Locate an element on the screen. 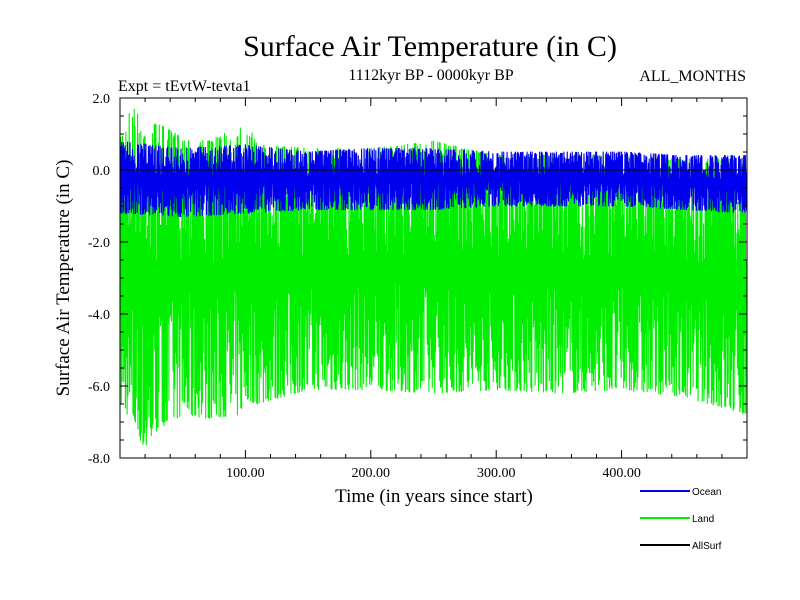 This screenshot has height=600, width=800. chart-title: Surface Air Temperature (in C) is located at coordinates (430, 46).